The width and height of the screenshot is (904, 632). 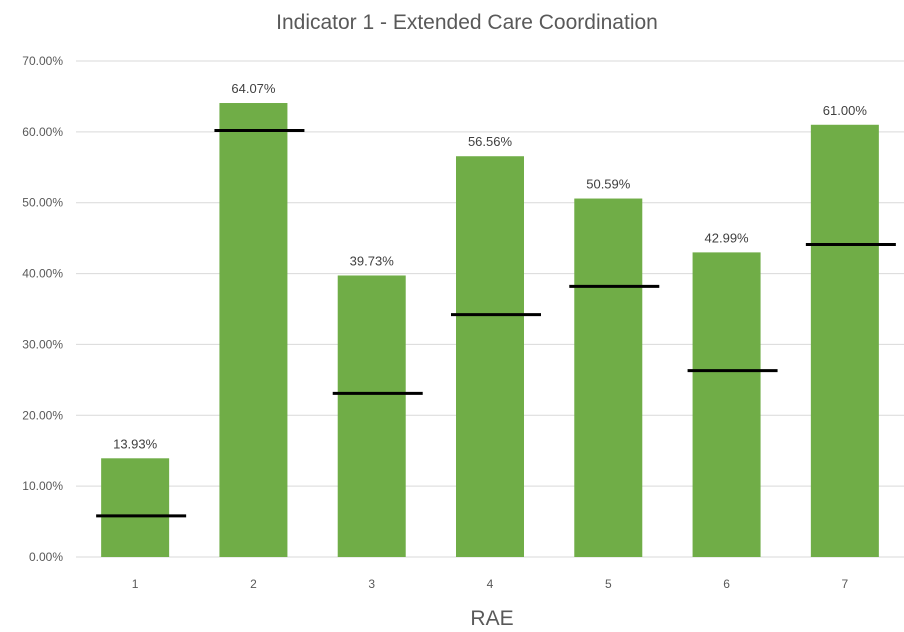 I want to click on x-tick-label: 5, so click(x=608, y=584).